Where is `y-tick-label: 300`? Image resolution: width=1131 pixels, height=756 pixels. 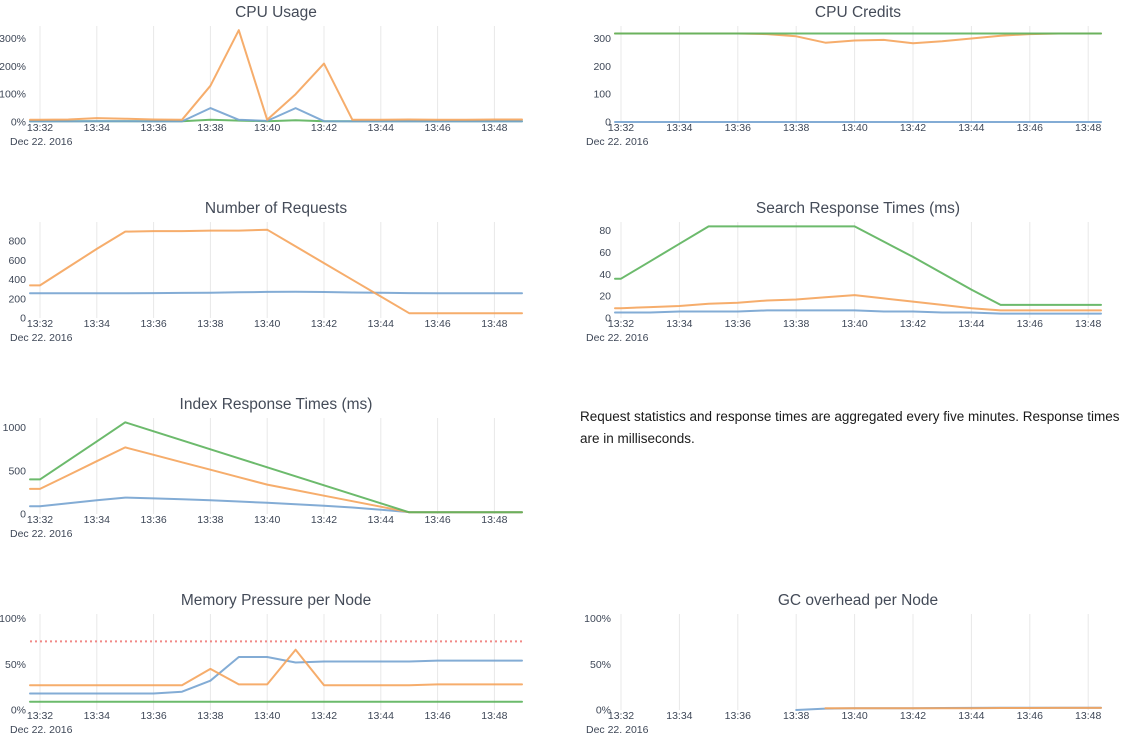 y-tick-label: 300 is located at coordinates (602, 39).